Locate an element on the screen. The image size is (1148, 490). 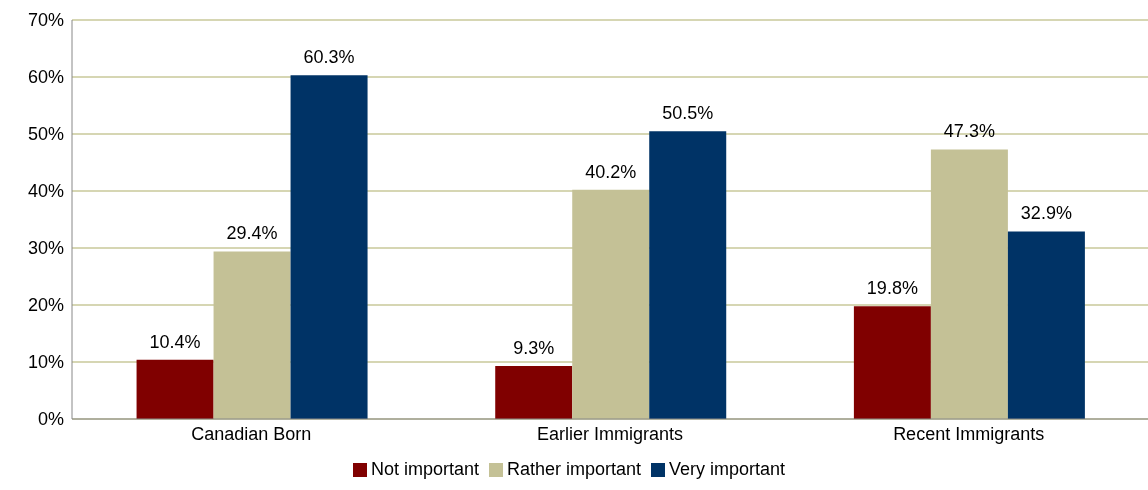
data-label: 40.2% is located at coordinates (611, 171).